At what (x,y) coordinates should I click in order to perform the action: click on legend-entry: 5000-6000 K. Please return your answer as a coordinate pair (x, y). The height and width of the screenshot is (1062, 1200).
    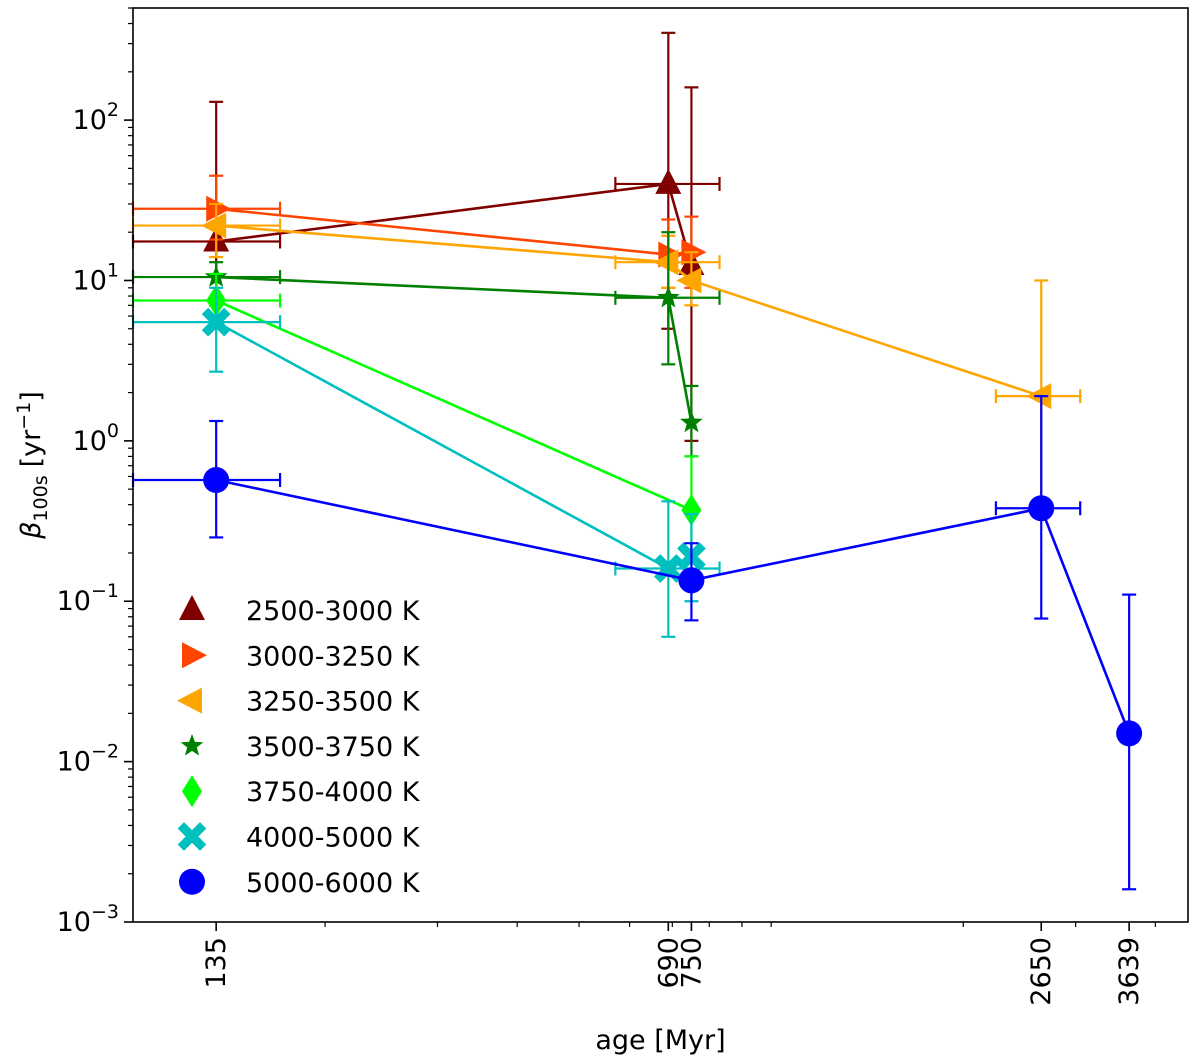
    Looking at the image, I should click on (300, 883).